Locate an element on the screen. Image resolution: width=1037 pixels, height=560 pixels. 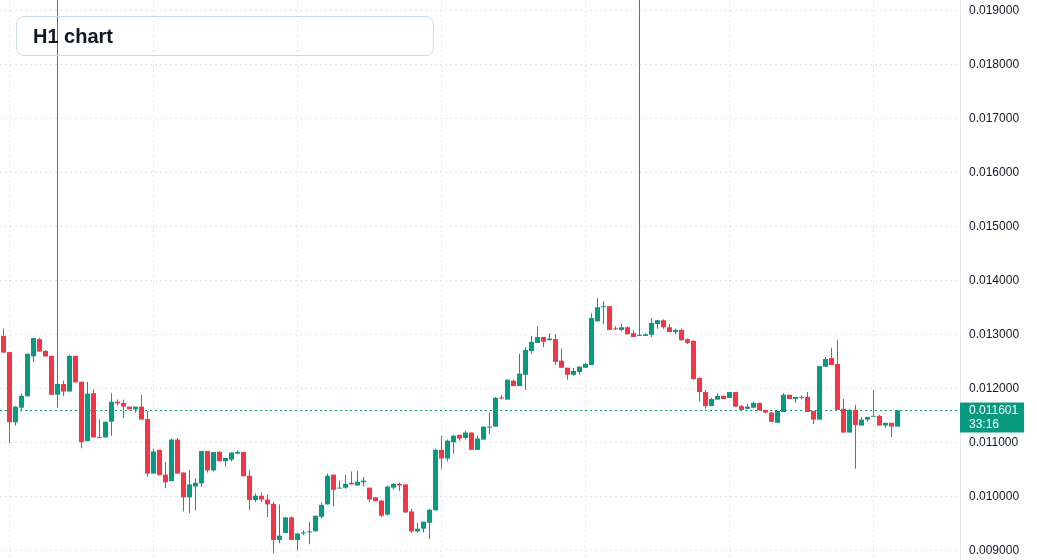
y-tick-label: 0.010000 is located at coordinates (994, 496).